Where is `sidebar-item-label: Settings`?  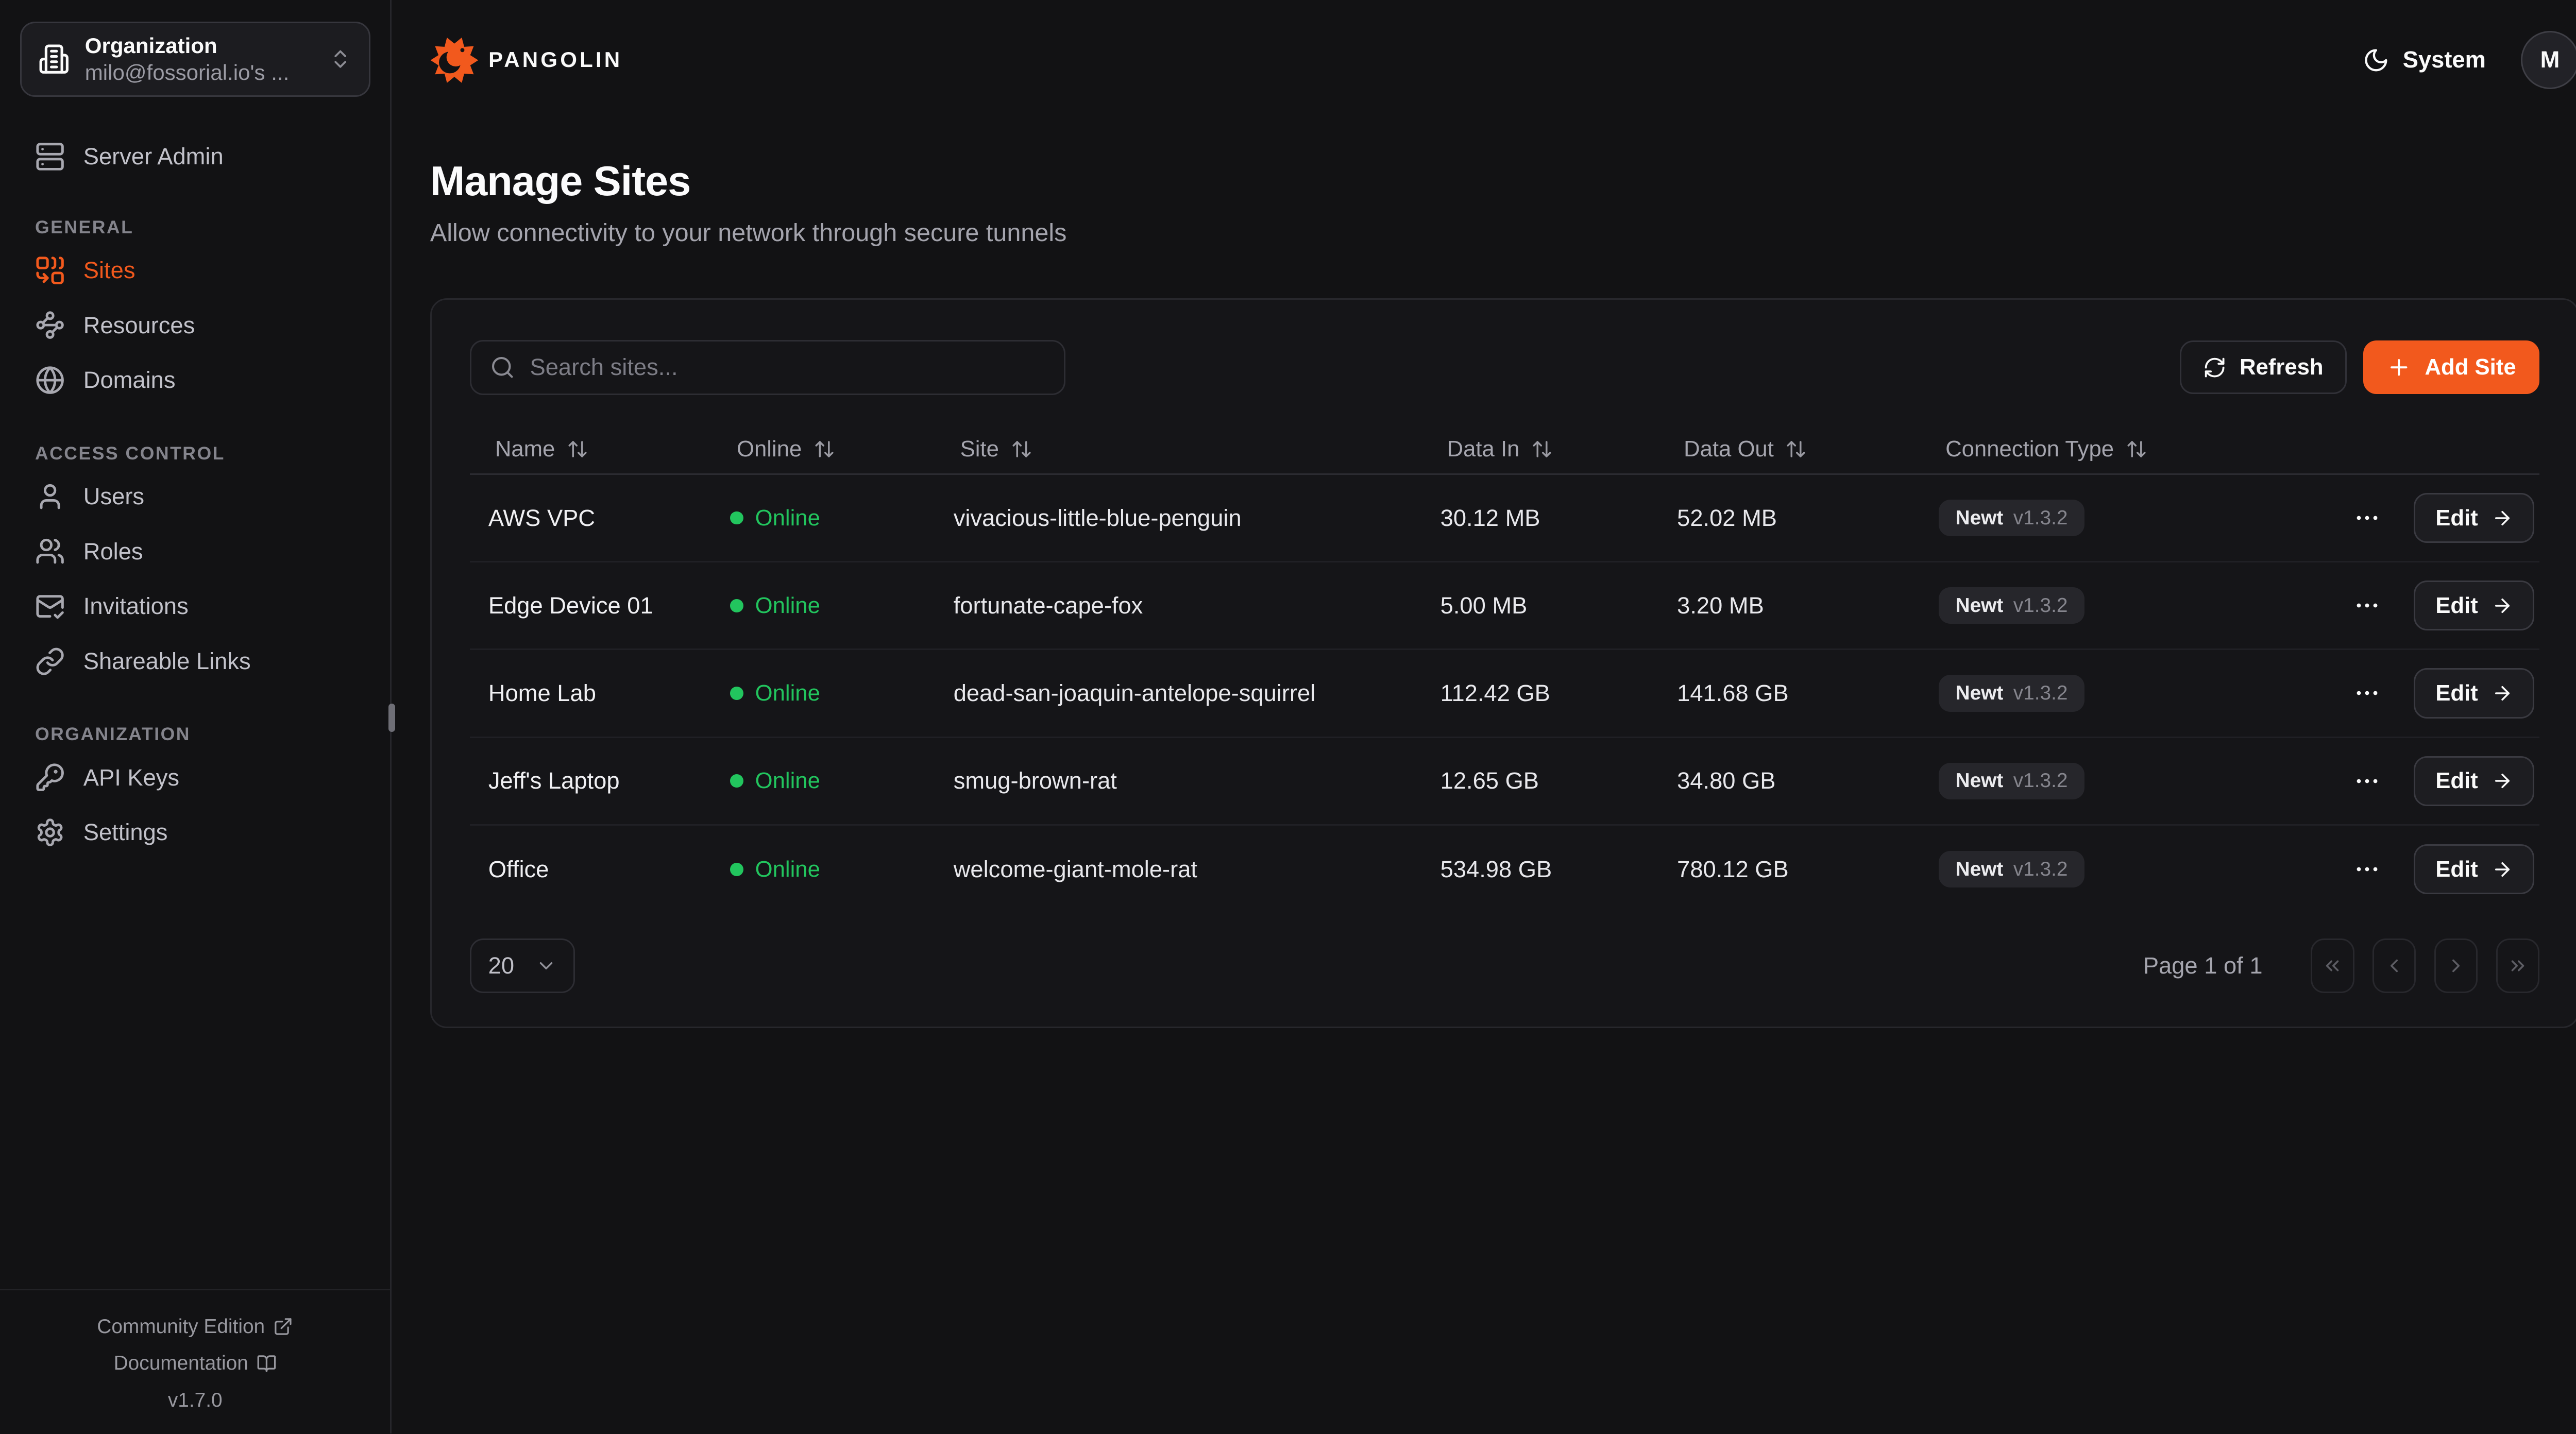
sidebar-item-label: Settings is located at coordinates (125, 832).